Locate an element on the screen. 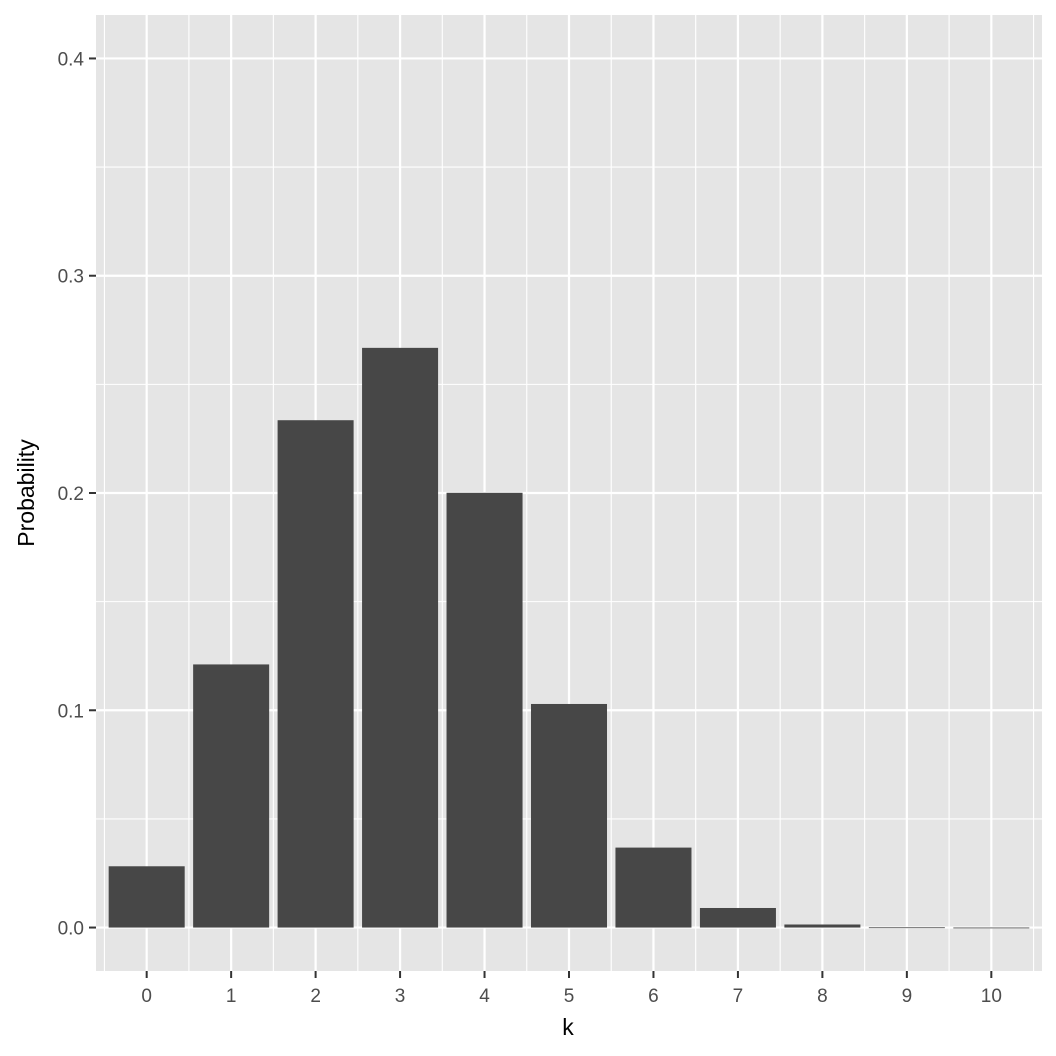  x-tick-label: 5 is located at coordinates (569, 996).